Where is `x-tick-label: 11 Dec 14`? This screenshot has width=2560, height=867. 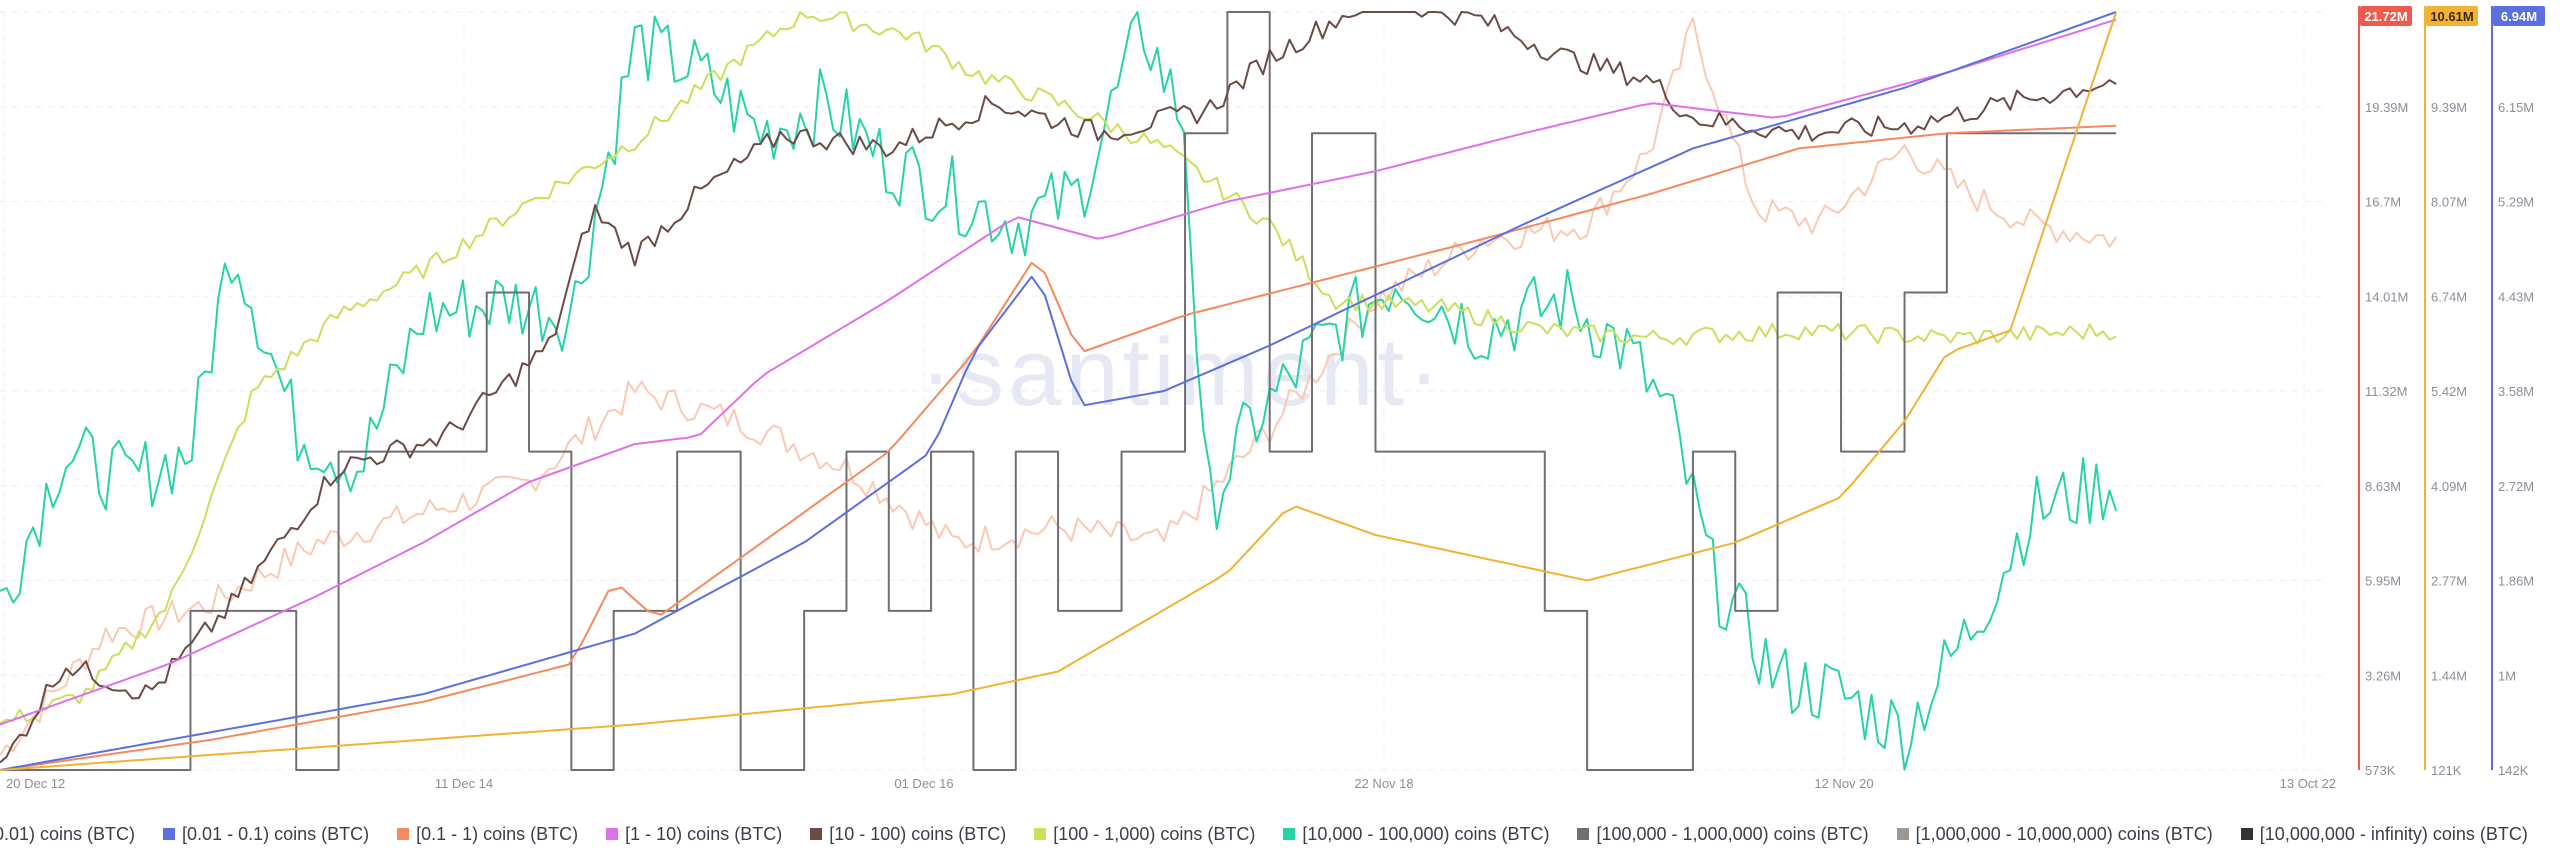
x-tick-label: 11 Dec 14 is located at coordinates (464, 783).